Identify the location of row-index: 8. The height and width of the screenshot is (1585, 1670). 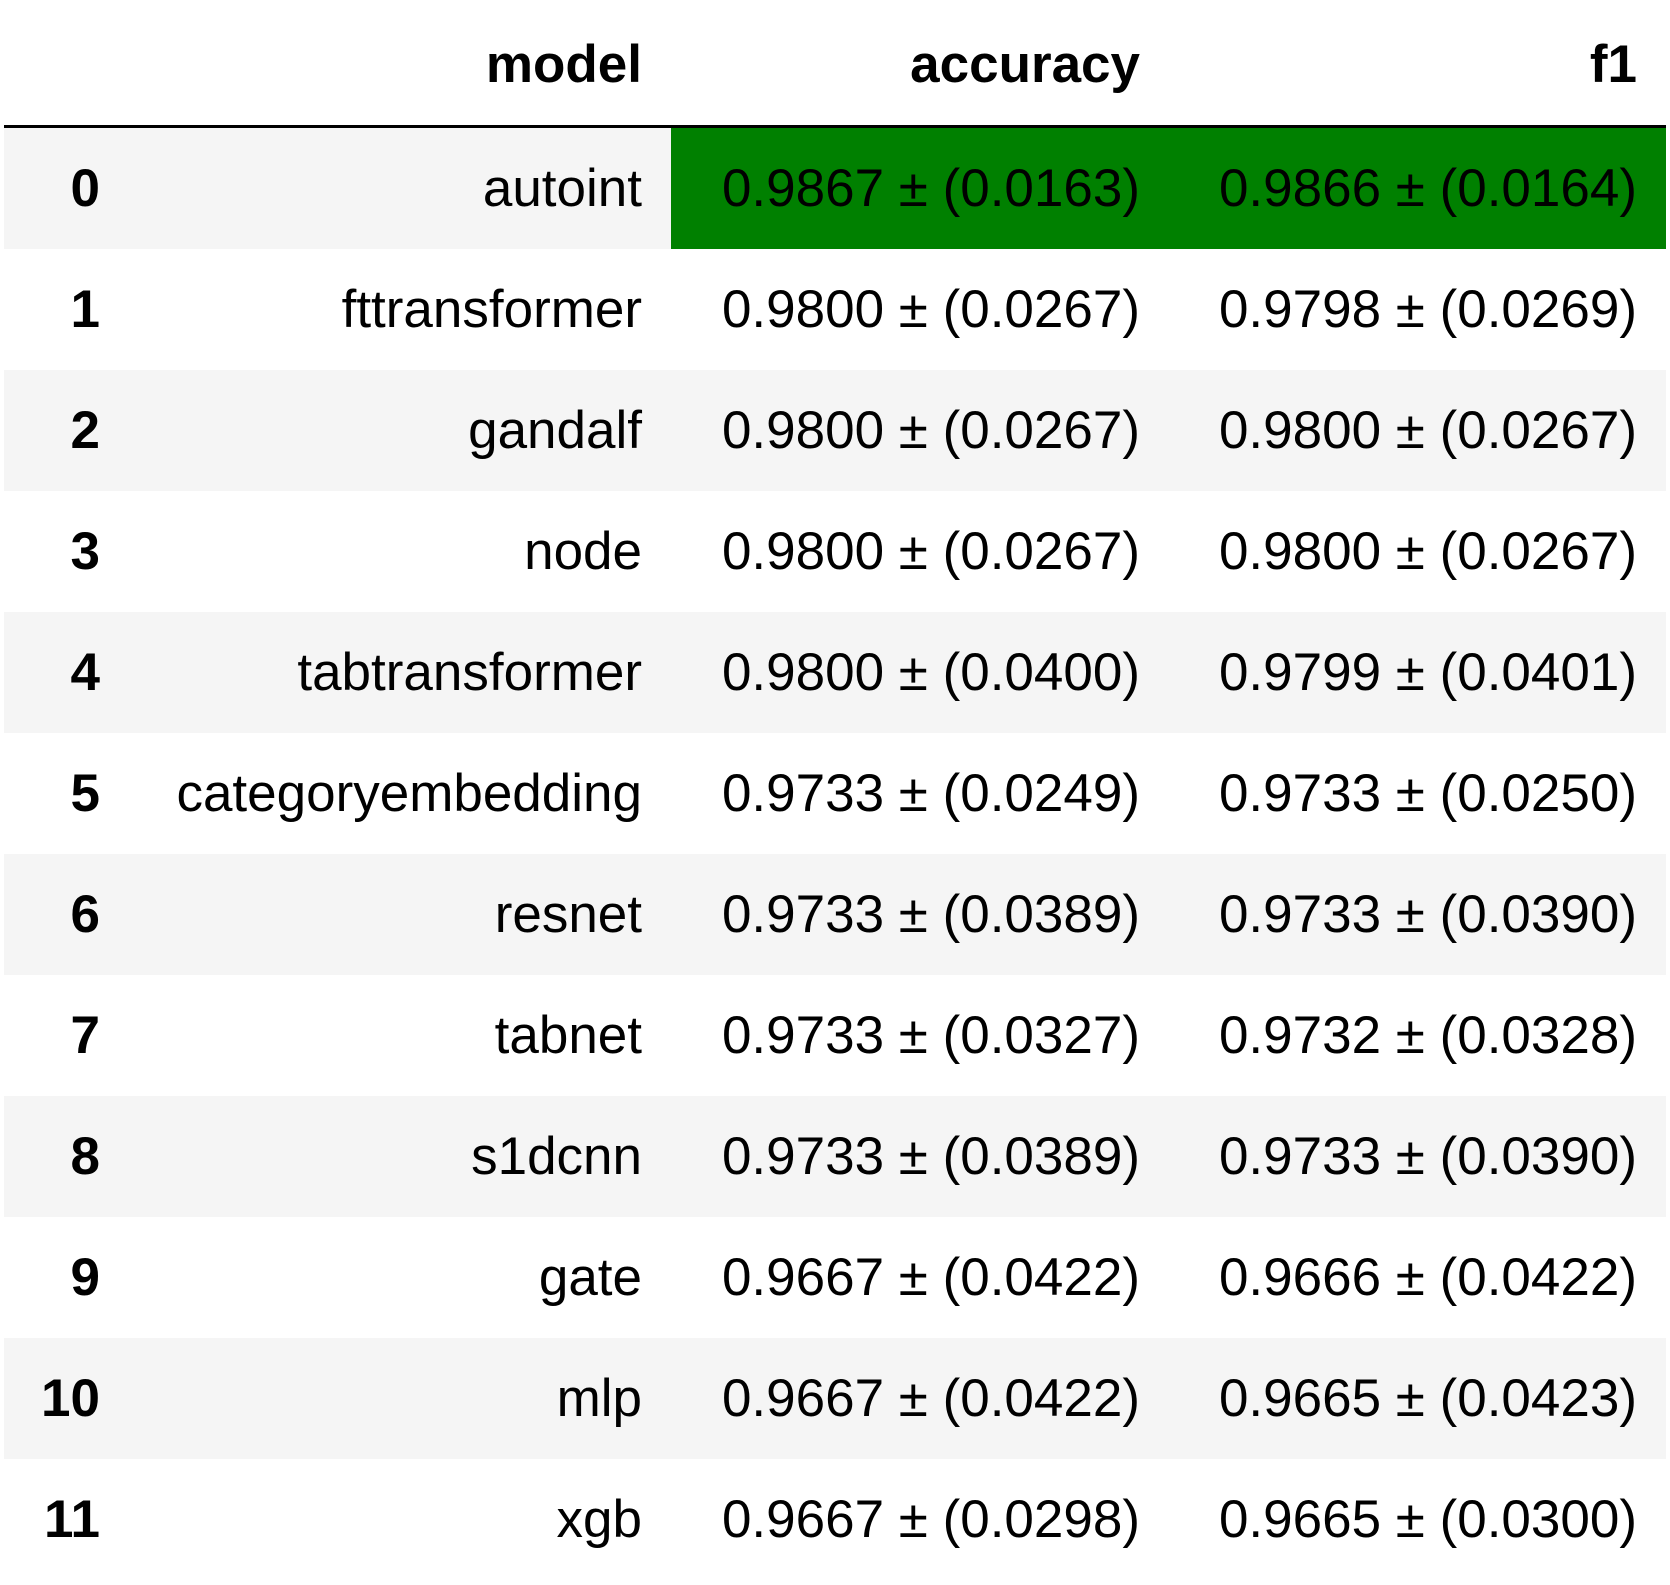
(85, 1156).